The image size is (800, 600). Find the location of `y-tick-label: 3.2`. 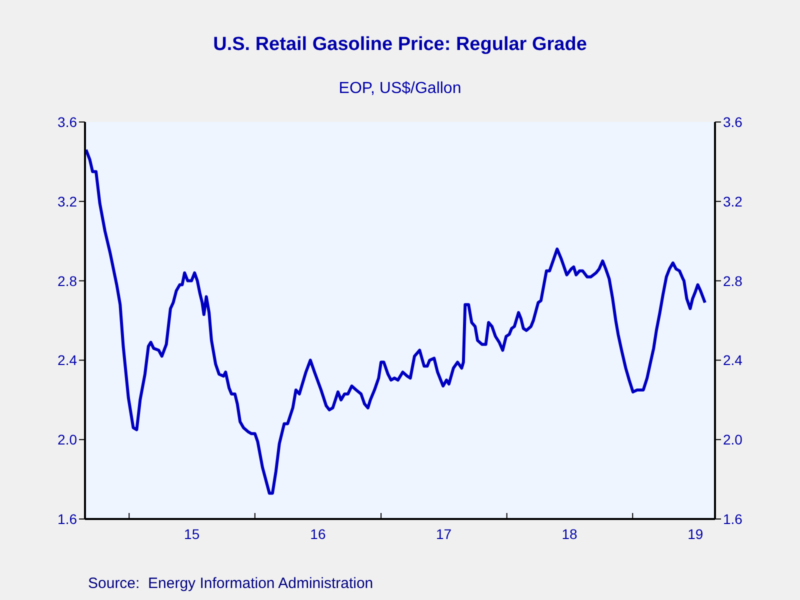

y-tick-label: 3.2 is located at coordinates (68, 201).